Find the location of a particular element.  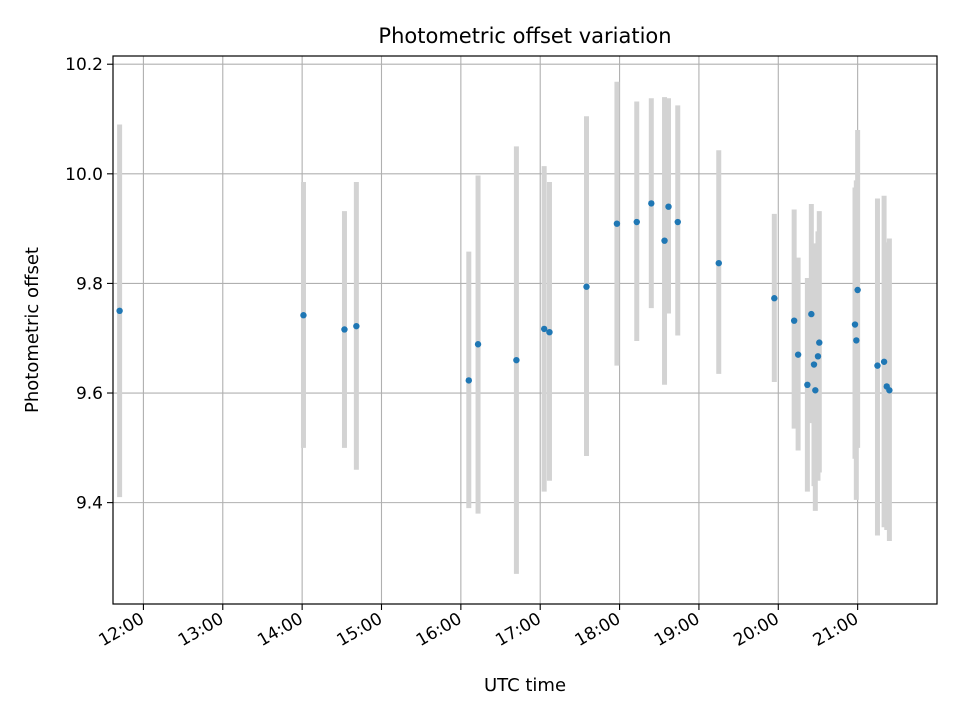

y-axis-ticks: 9.4 9.6 9.8 10.0 10.2 is located at coordinates (89, 284).